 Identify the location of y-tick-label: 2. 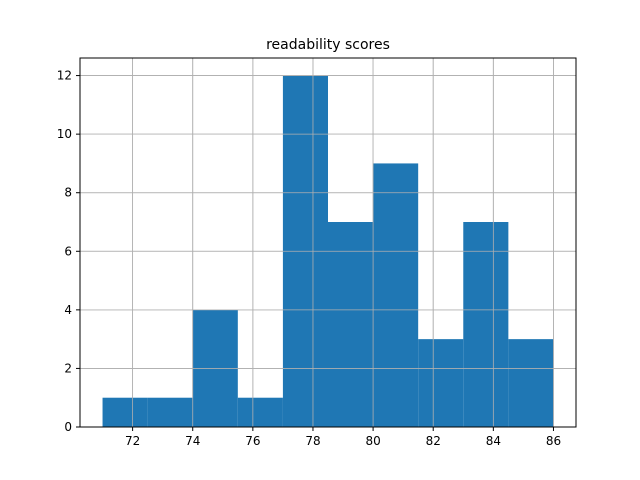
(68, 368).